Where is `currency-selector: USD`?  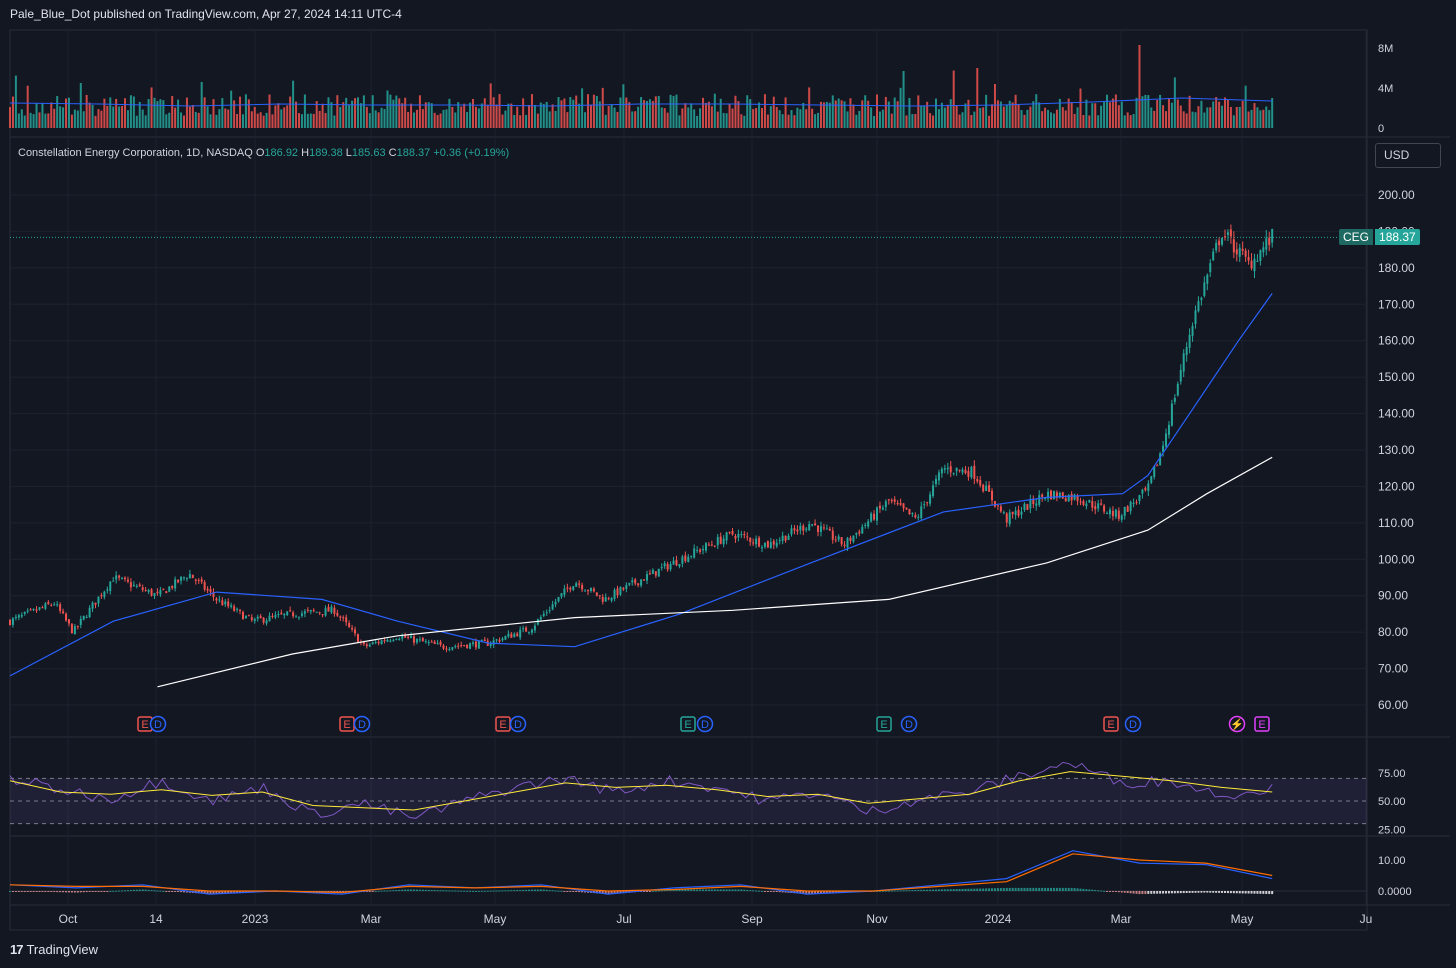 currency-selector: USD is located at coordinates (1408, 155).